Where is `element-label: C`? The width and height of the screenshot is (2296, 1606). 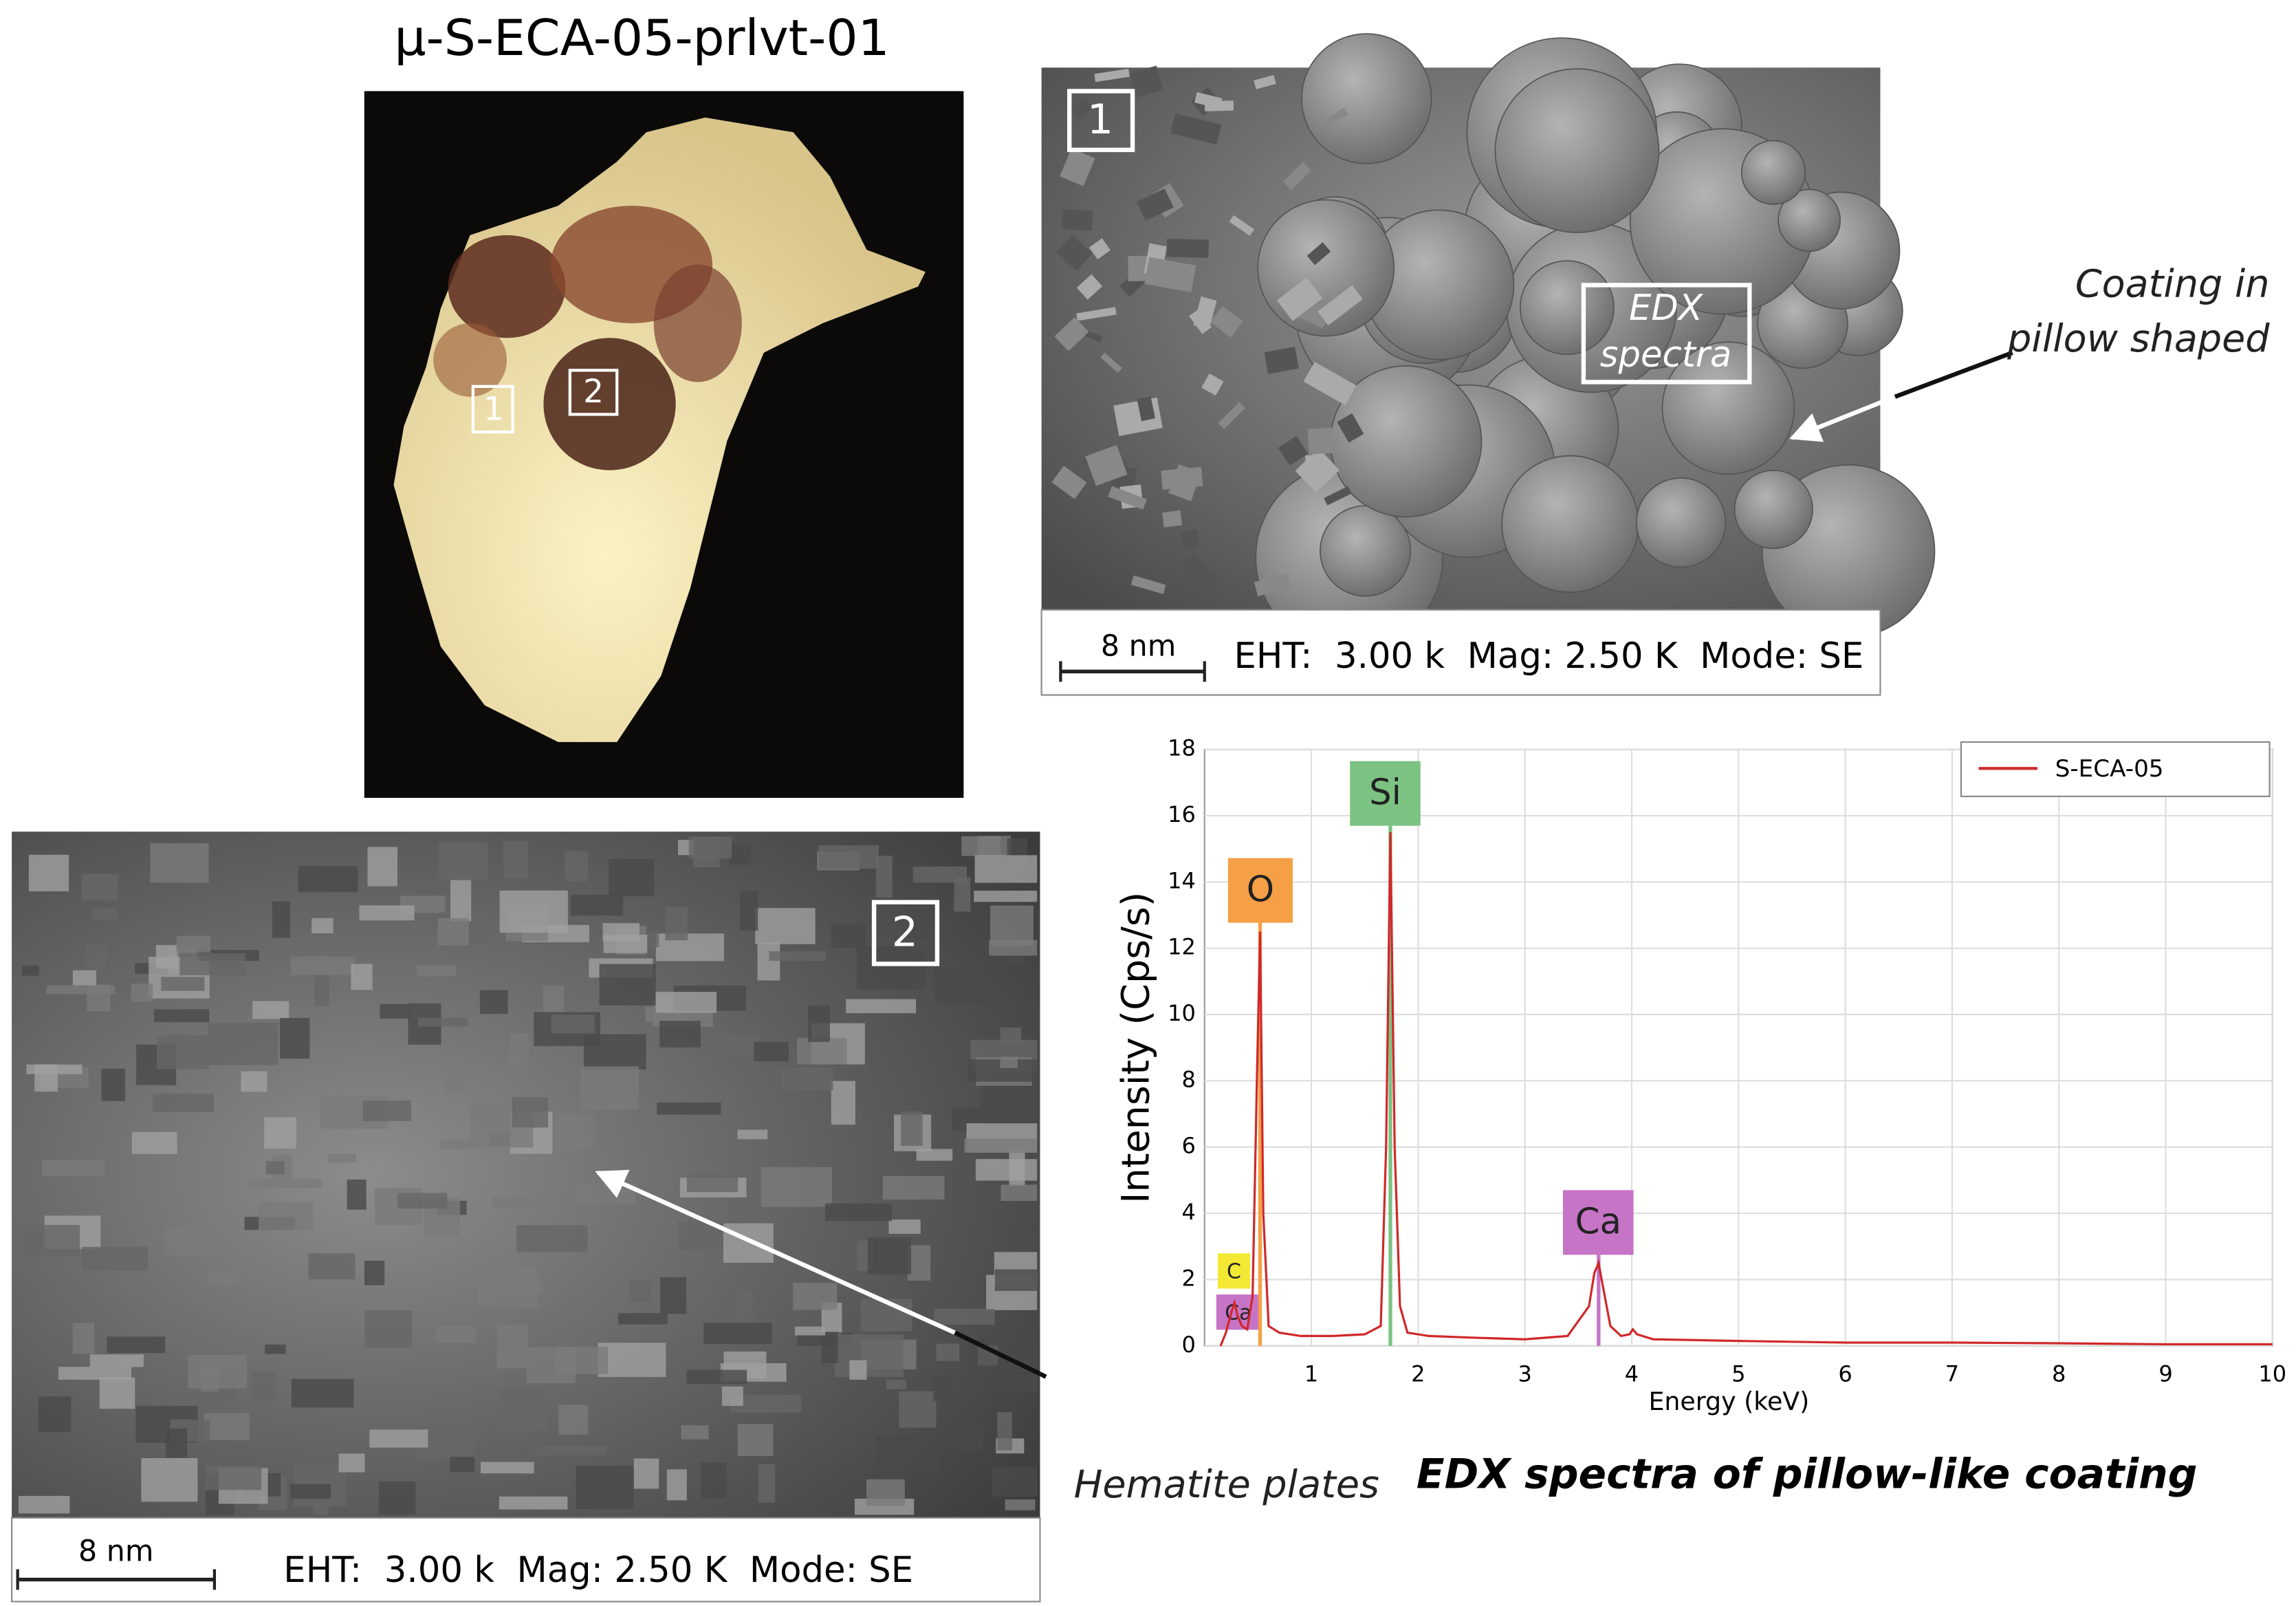
element-label: C is located at coordinates (1234, 1272).